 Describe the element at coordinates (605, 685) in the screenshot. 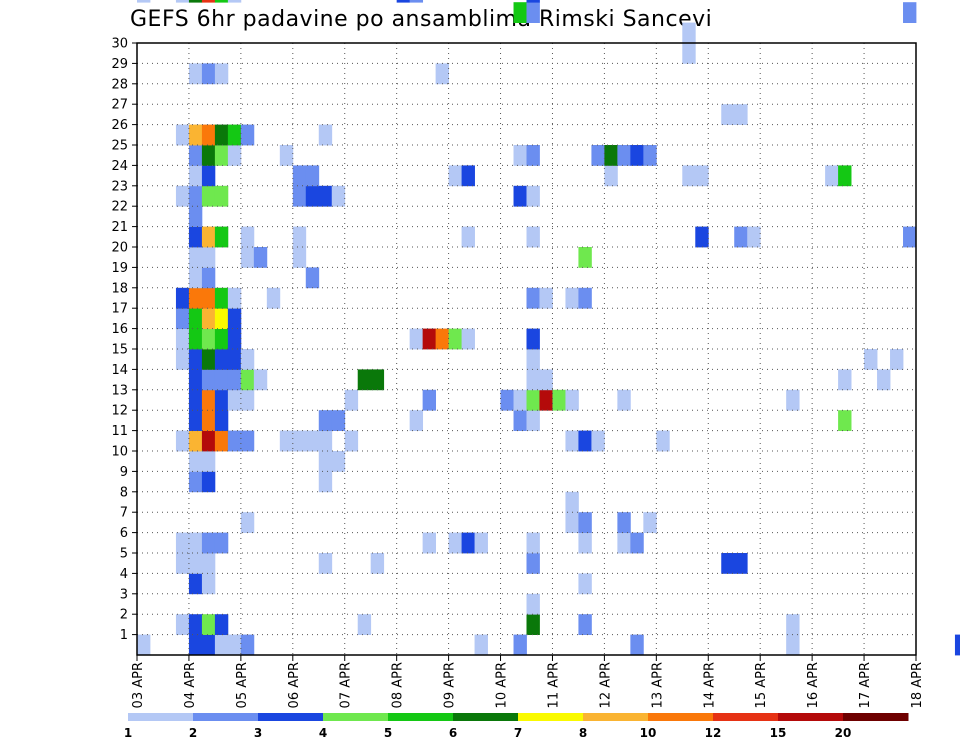

I see `x-tick-label: 12 APR` at that location.